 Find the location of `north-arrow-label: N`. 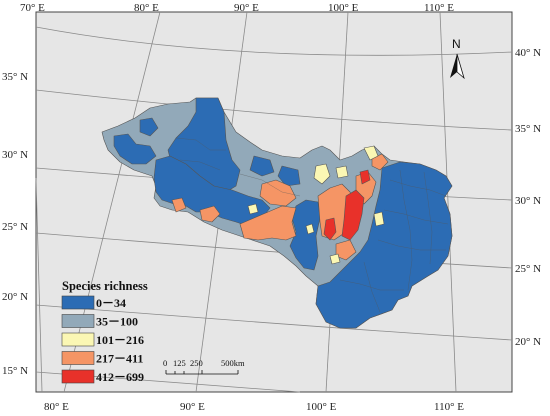

north-arrow-label: N is located at coordinates (456, 44).